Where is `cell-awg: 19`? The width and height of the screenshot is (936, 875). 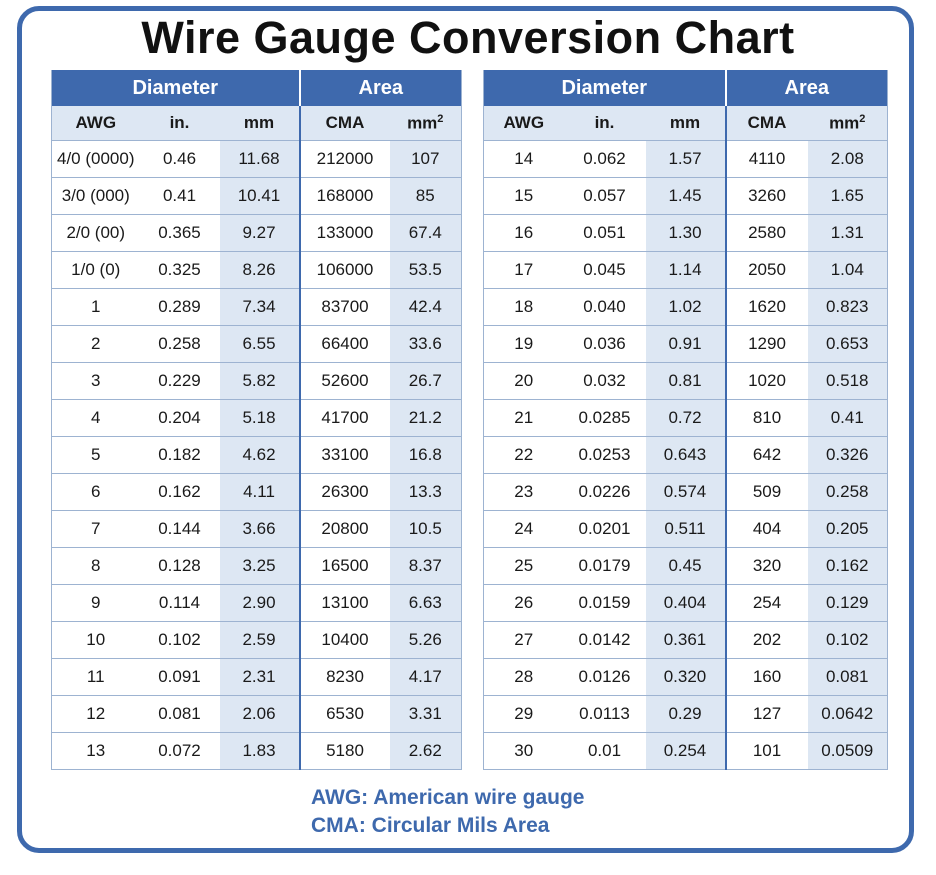 cell-awg: 19 is located at coordinates (523, 344).